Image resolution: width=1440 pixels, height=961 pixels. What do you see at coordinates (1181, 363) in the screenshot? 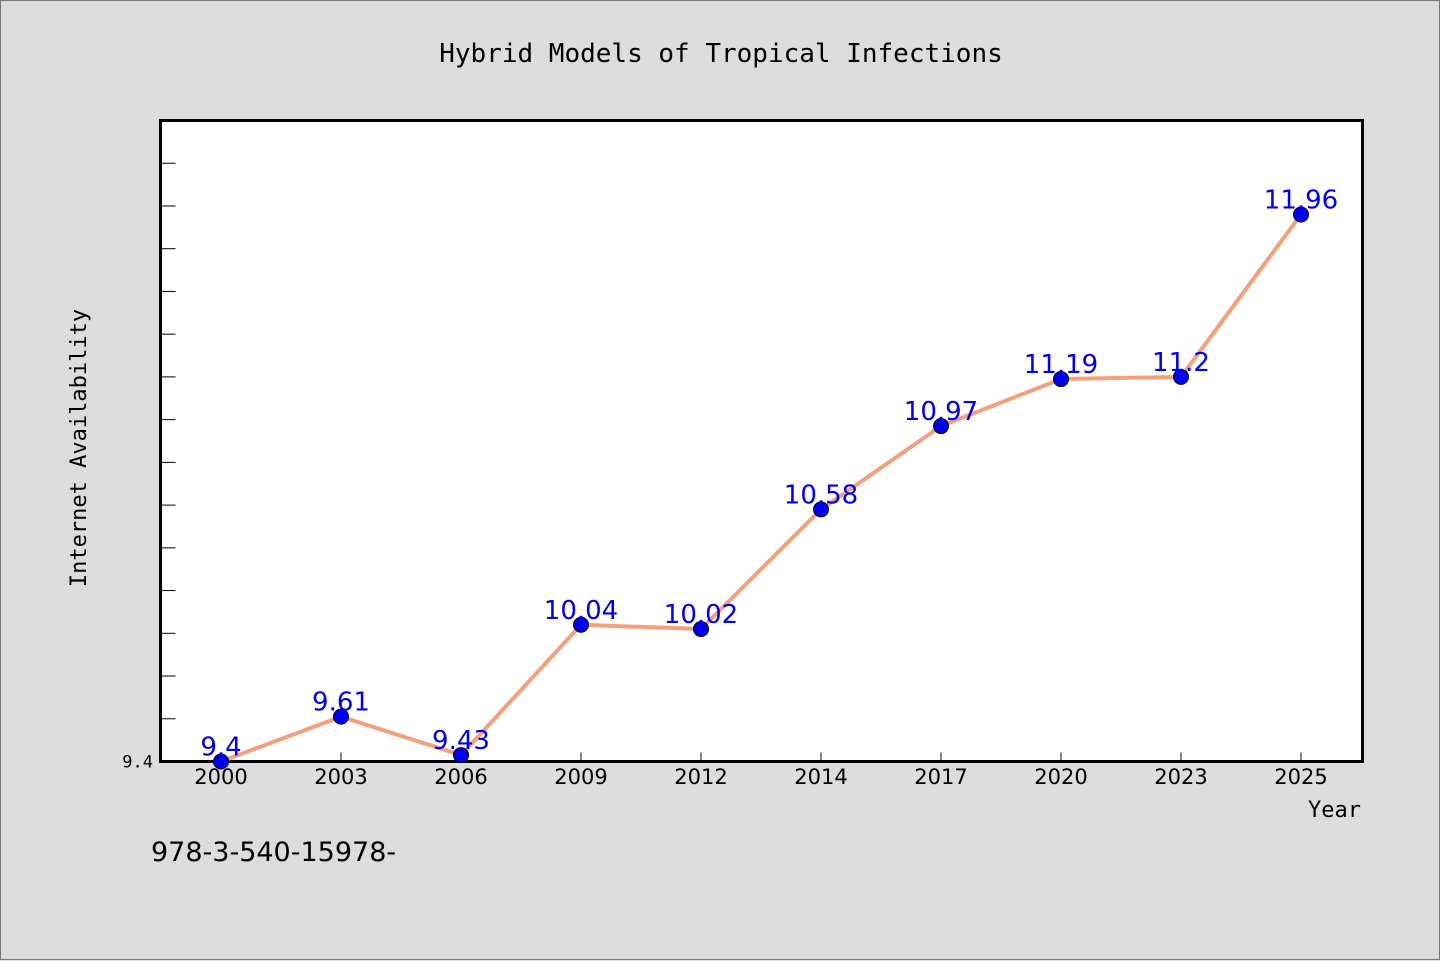
I see `data-label: 11.2` at bounding box center [1181, 363].